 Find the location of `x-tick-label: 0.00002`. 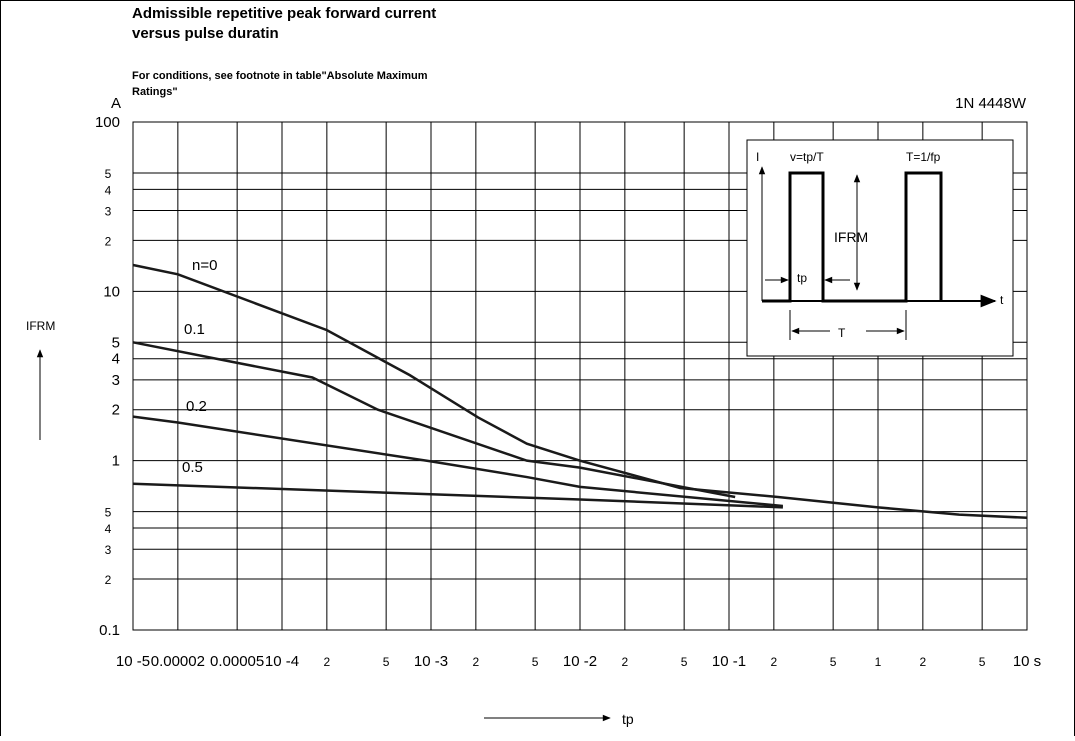

x-tick-label: 0.00002 is located at coordinates (178, 661).